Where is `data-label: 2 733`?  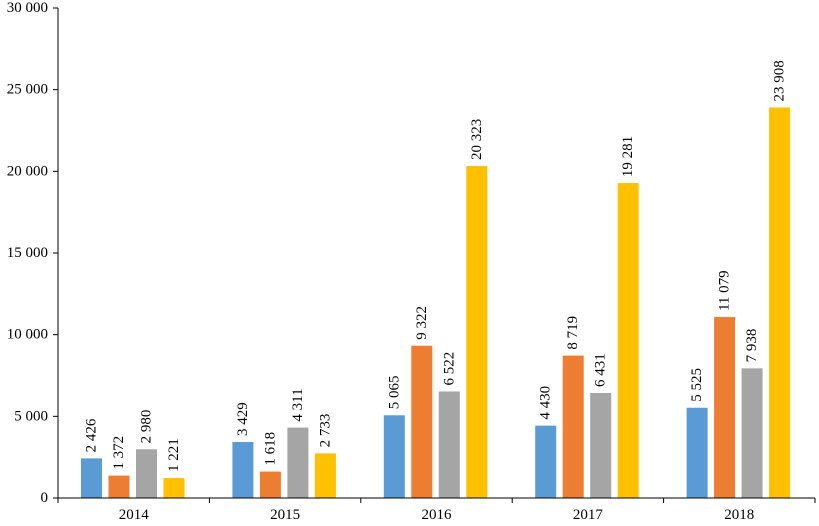
data-label: 2 733 is located at coordinates (325, 431).